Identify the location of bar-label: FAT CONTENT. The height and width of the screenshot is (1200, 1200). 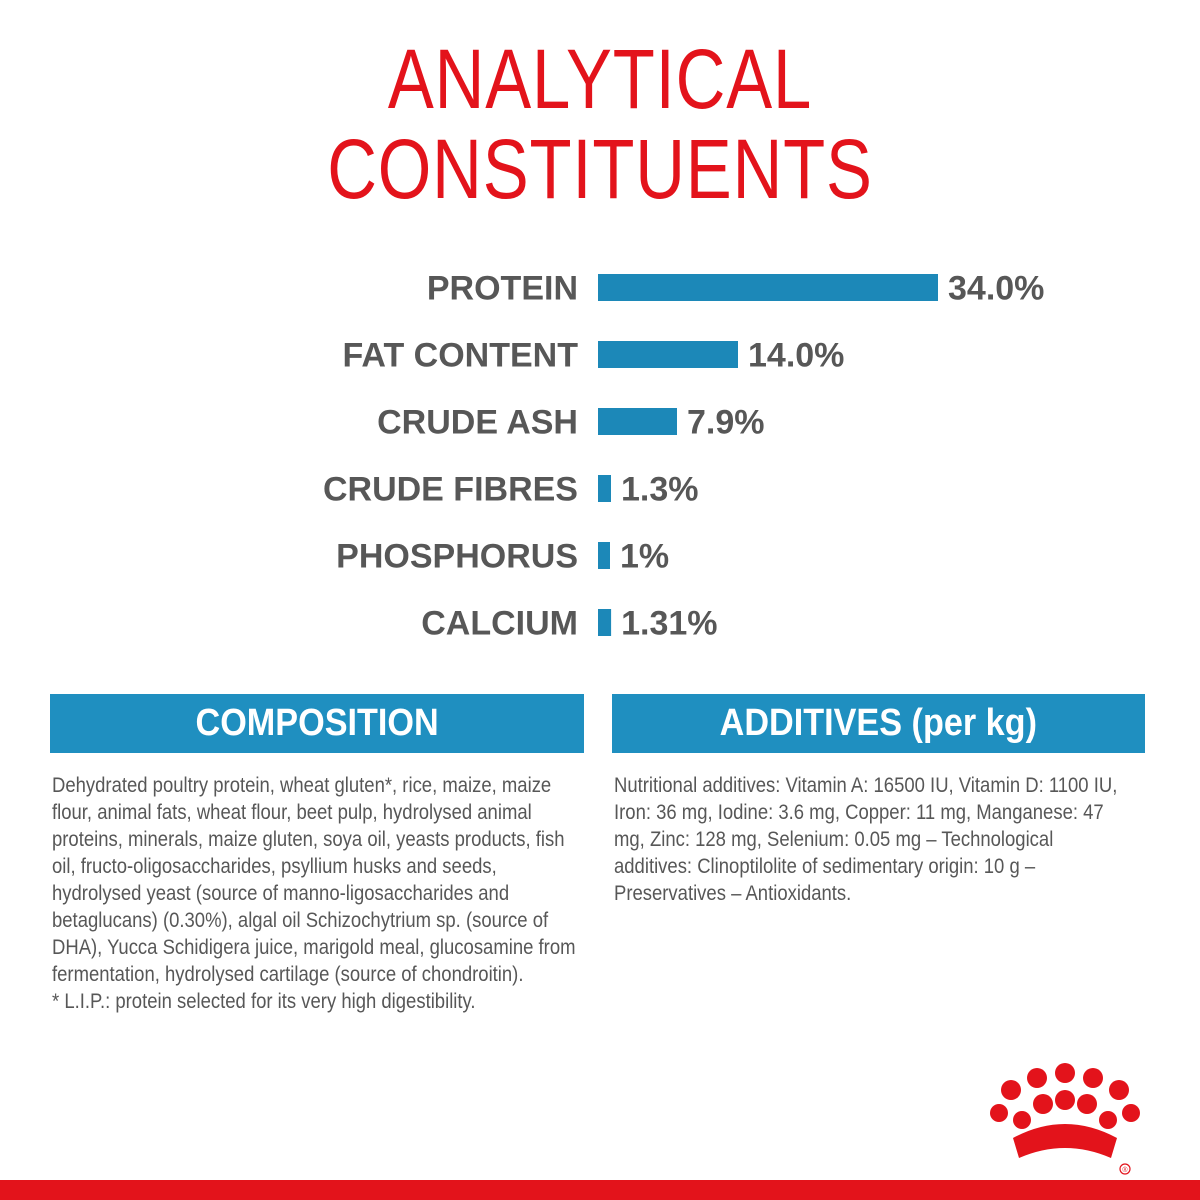
(461, 356).